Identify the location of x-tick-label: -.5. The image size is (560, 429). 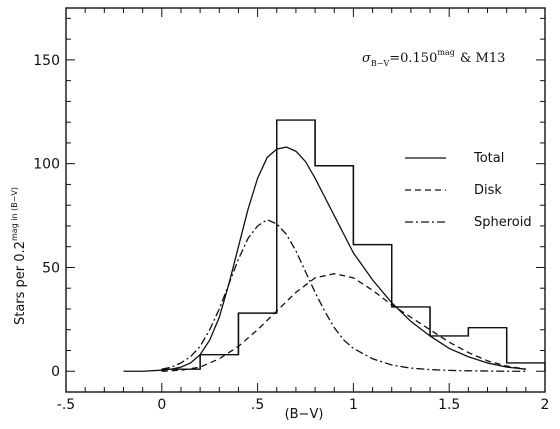
(66, 405).